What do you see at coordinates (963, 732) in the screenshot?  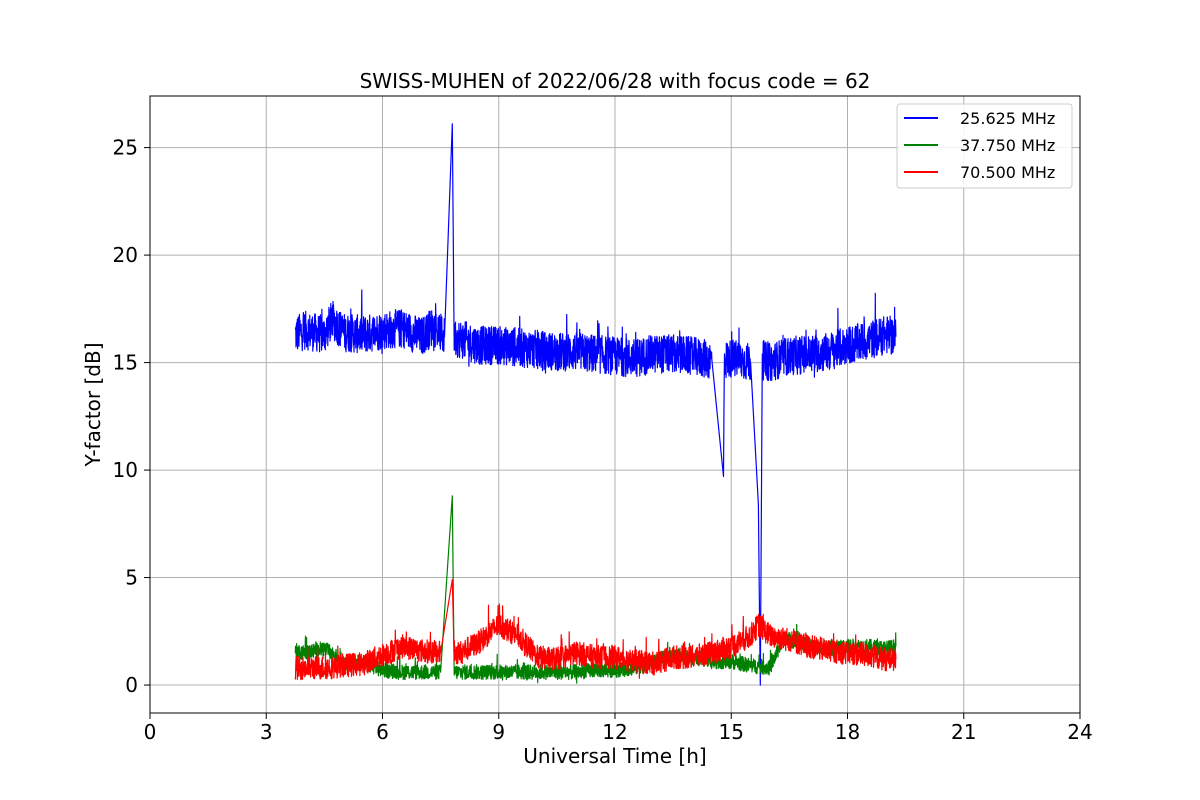 I see `x-tick-label: 21` at bounding box center [963, 732].